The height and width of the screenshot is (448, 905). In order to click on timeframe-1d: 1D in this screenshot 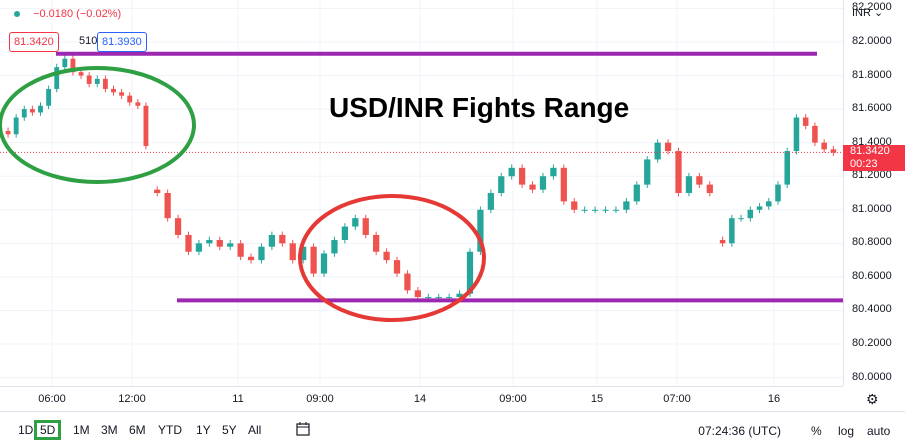, I will do `click(26, 430)`.